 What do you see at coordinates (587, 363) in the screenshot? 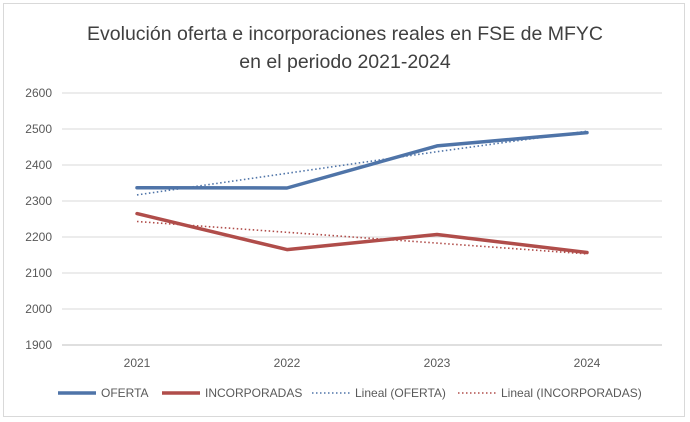
I see `x-tick-label: 2024` at bounding box center [587, 363].